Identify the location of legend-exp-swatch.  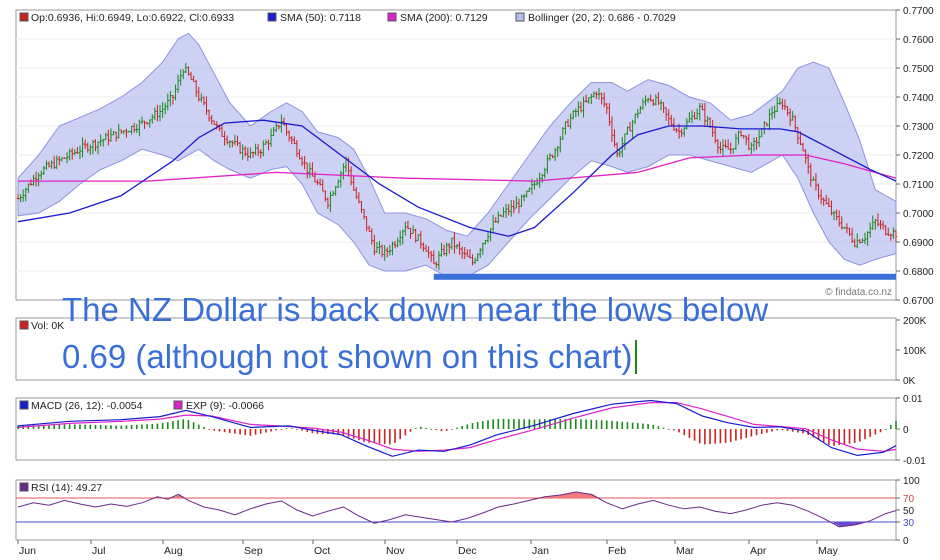
(178, 405).